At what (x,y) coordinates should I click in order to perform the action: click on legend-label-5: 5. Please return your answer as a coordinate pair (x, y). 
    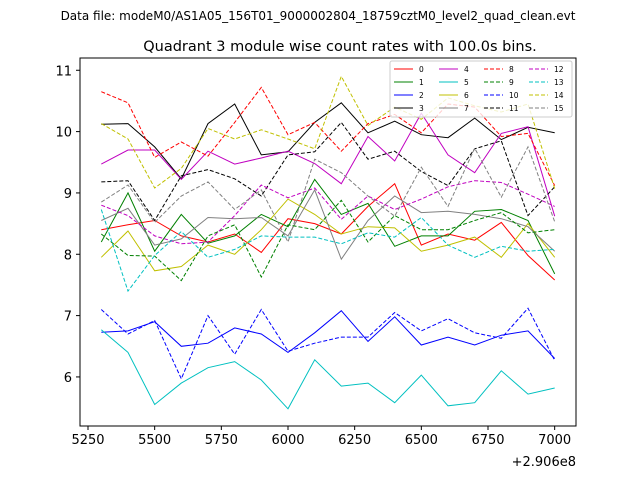
    Looking at the image, I should click on (466, 82).